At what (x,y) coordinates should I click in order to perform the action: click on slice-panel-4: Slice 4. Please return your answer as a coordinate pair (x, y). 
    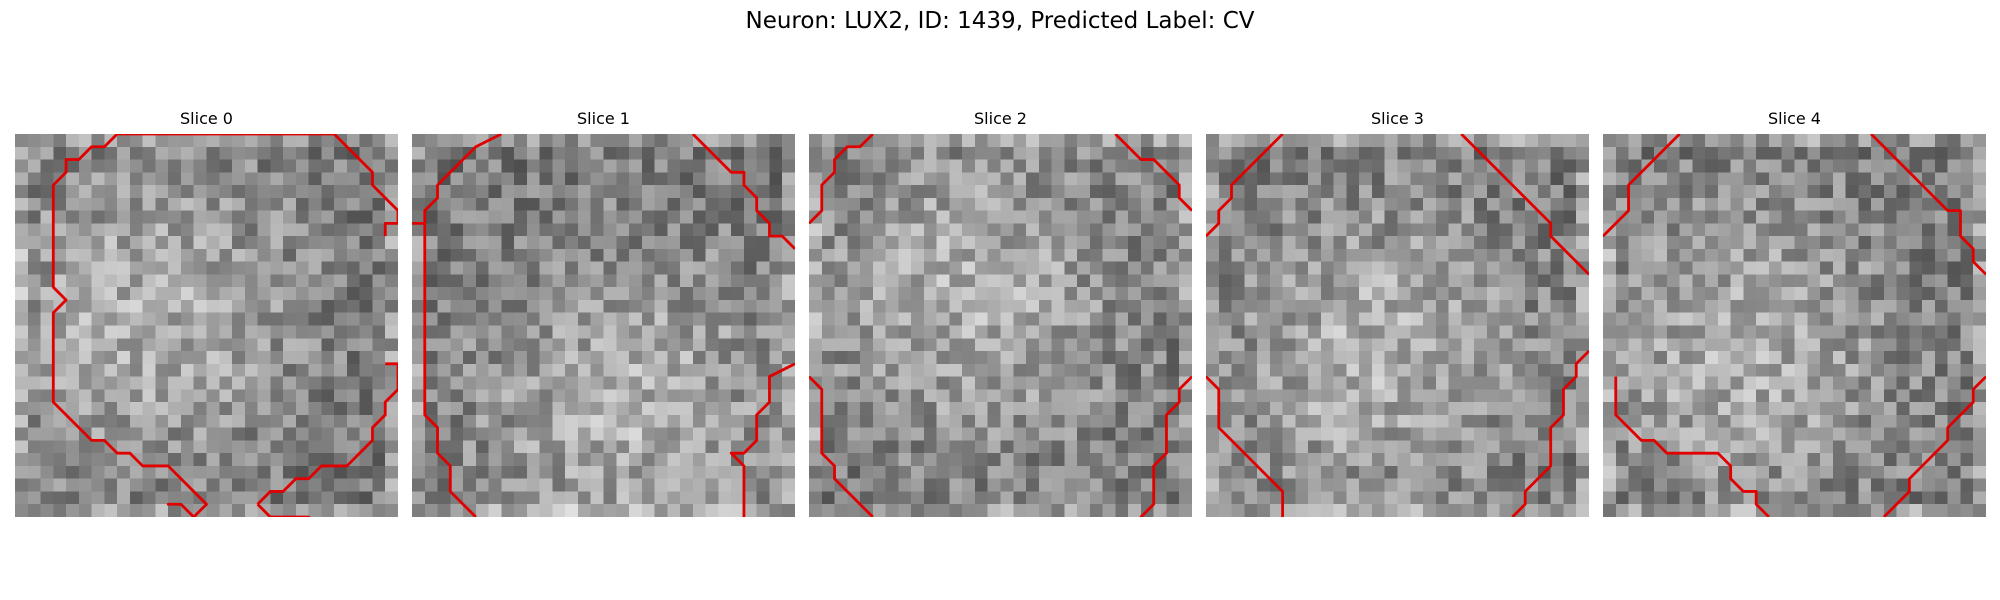
    Looking at the image, I should click on (1794, 313).